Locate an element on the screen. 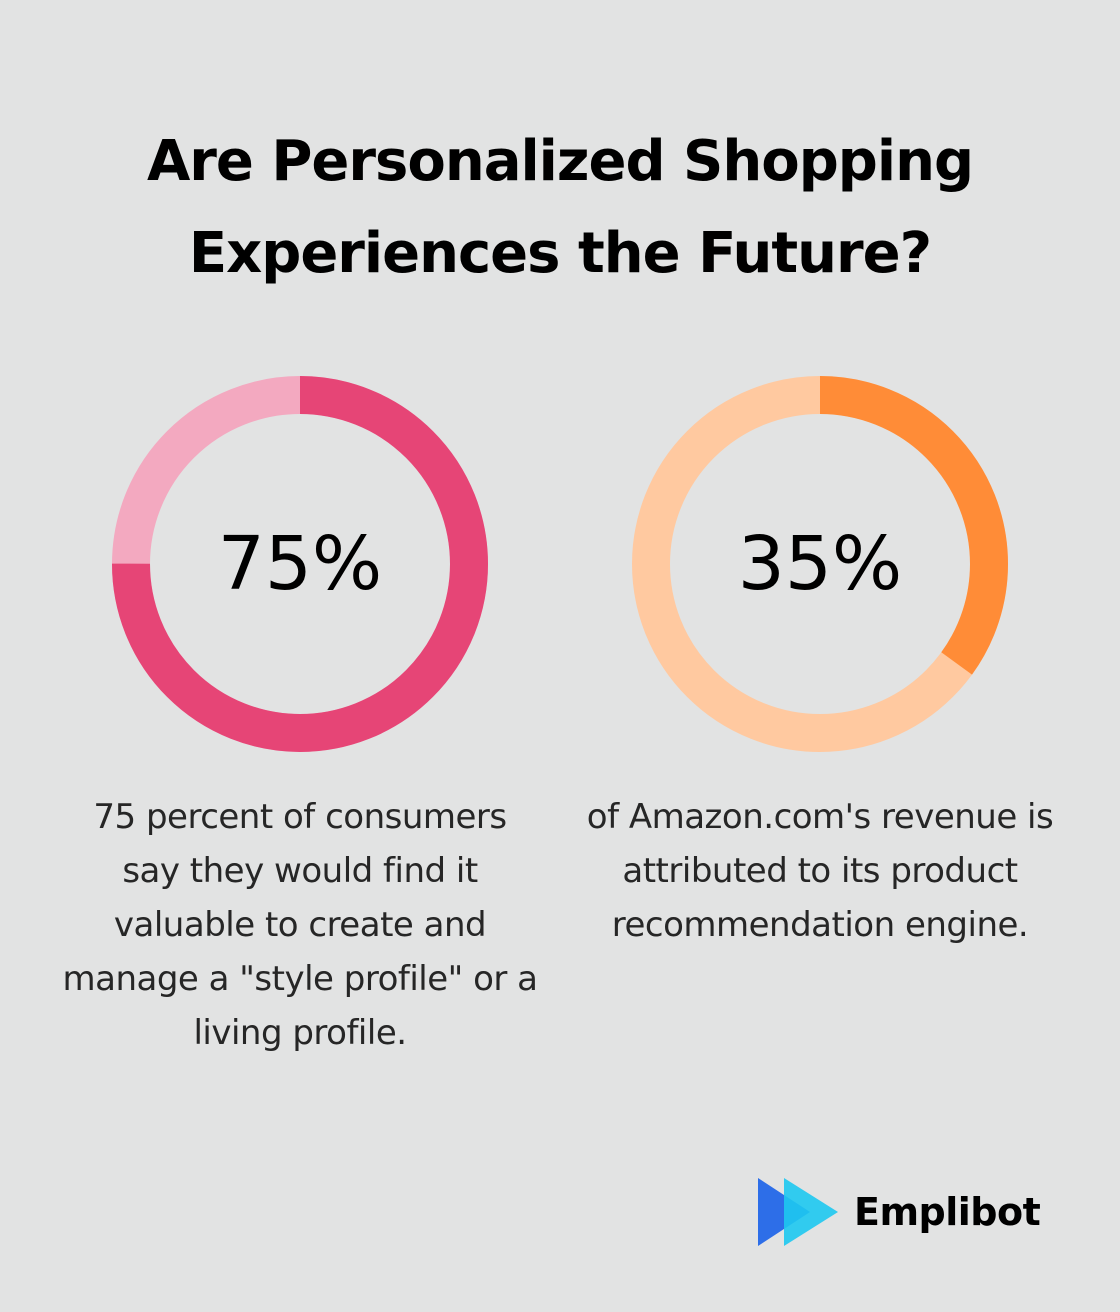  double-play-arrow-icon is located at coordinates (798, 1212).